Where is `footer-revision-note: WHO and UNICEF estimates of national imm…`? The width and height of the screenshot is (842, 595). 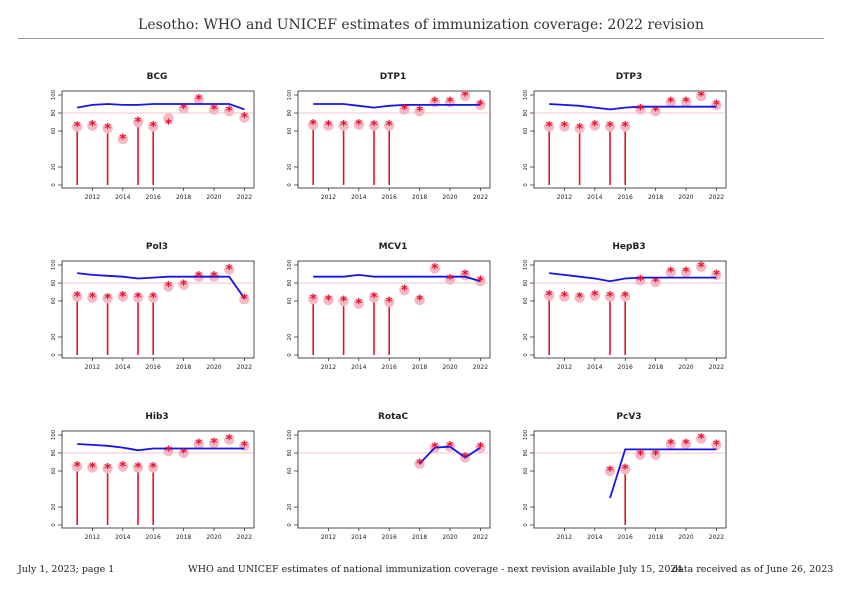
footer-revision-note: WHO and UNICEF estimates of national imm… is located at coordinates (435, 569).